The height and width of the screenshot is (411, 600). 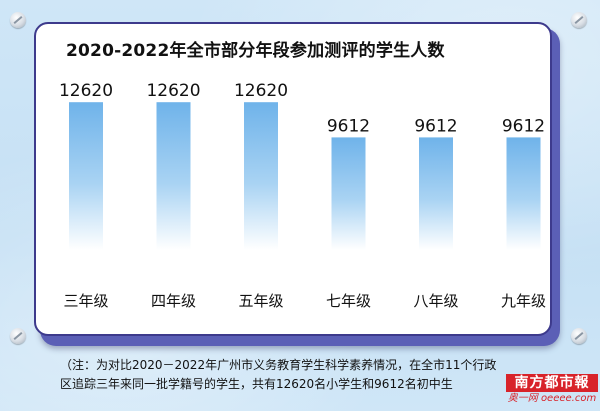 I want to click on bar-value-label-4: 9612, so click(x=348, y=126).